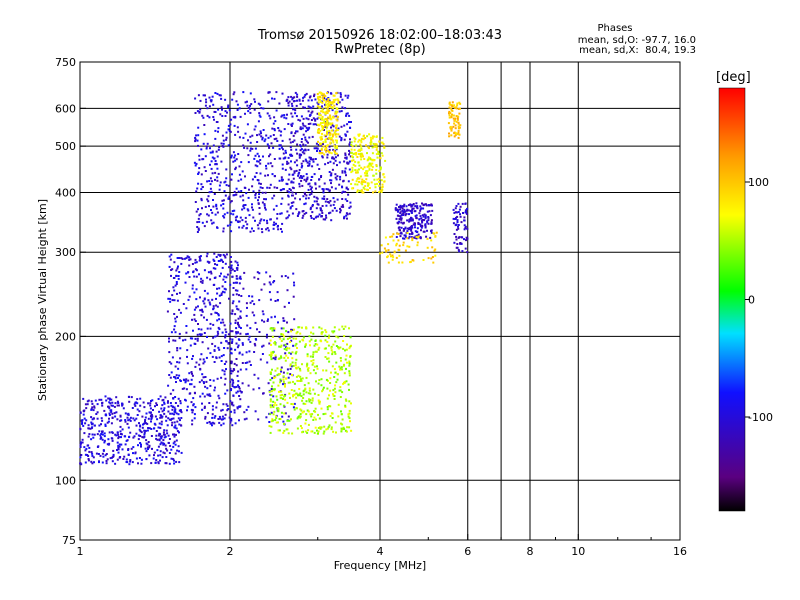  What do you see at coordinates (65, 62) in the screenshot?
I see `y-tick-label: 750` at bounding box center [65, 62].